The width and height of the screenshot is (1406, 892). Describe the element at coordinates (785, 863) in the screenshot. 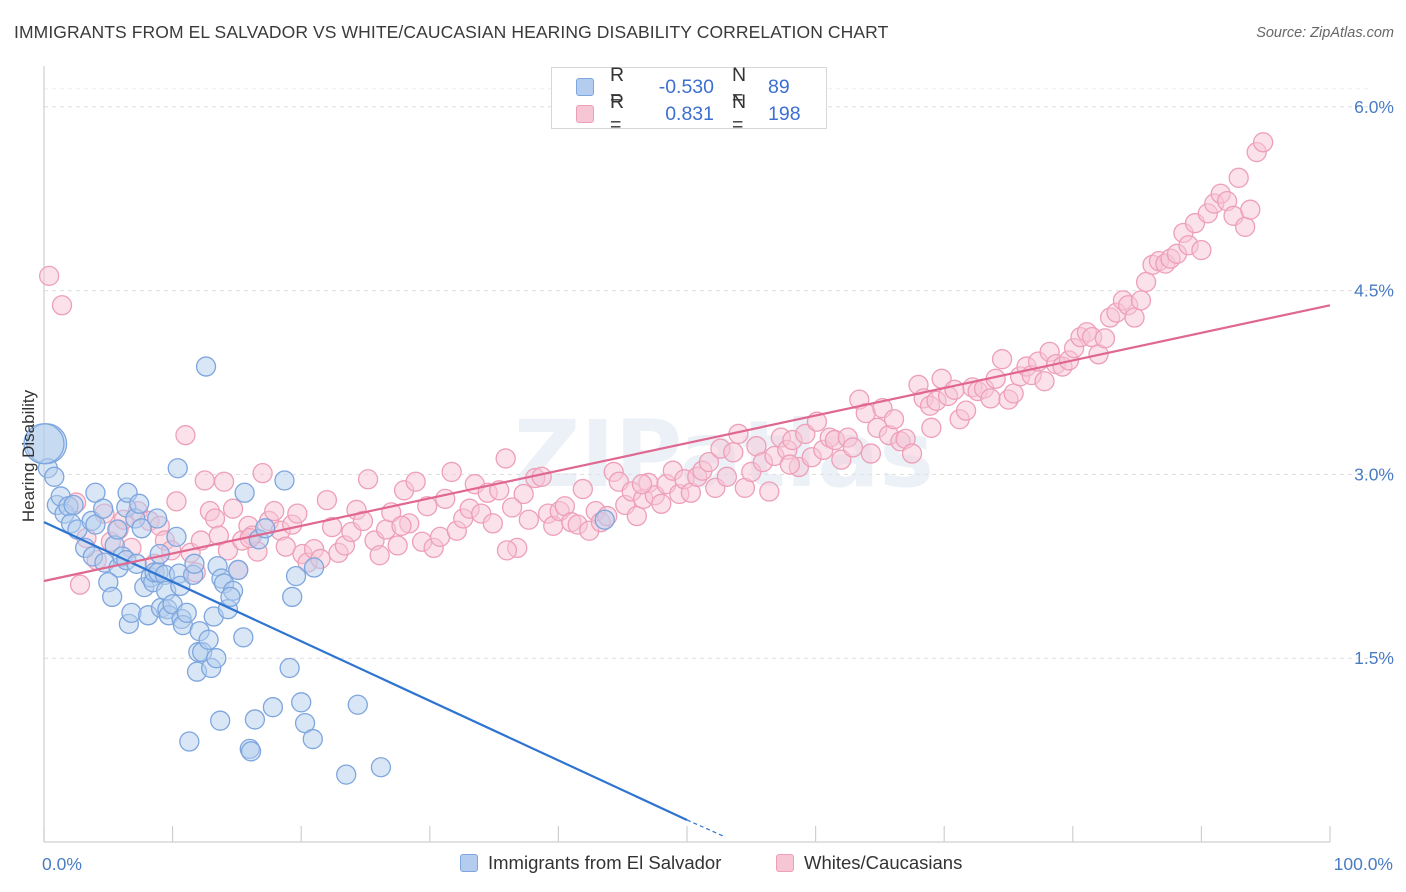

I see `series-swatch-pink` at that location.